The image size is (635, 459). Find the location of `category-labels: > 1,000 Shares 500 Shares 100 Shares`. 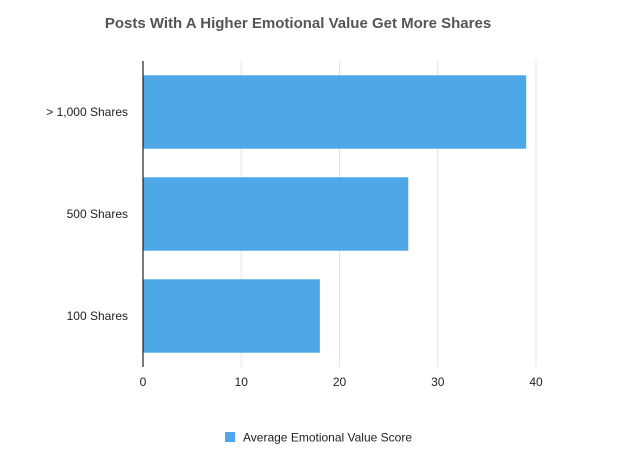

category-labels: > 1,000 Shares 500 Shares 100 Shares is located at coordinates (87, 214).